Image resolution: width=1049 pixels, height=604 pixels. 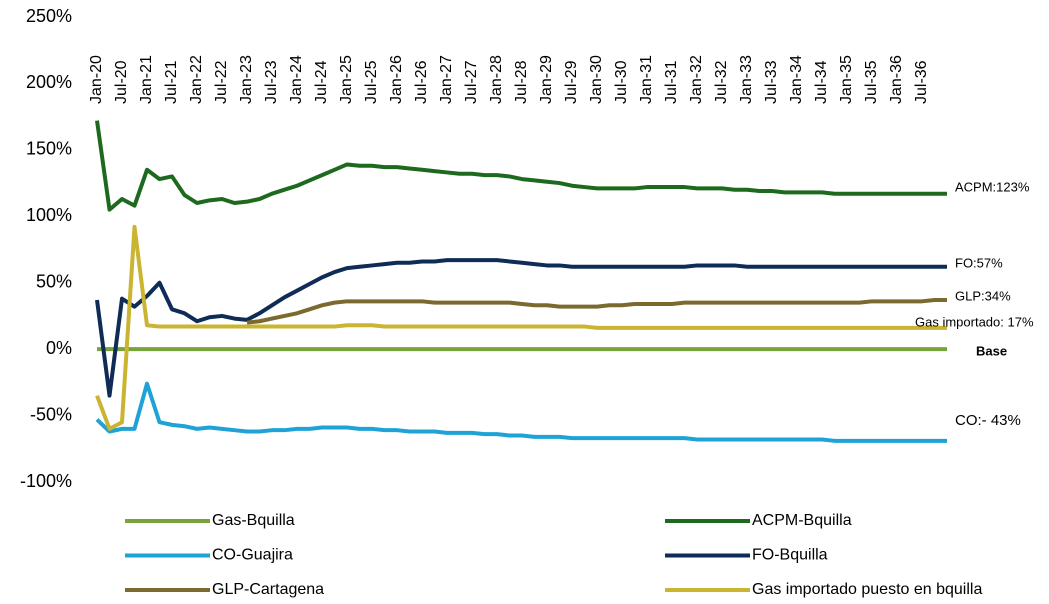 What do you see at coordinates (49, 149) in the screenshot?
I see `y-tick-label: 150%` at bounding box center [49, 149].